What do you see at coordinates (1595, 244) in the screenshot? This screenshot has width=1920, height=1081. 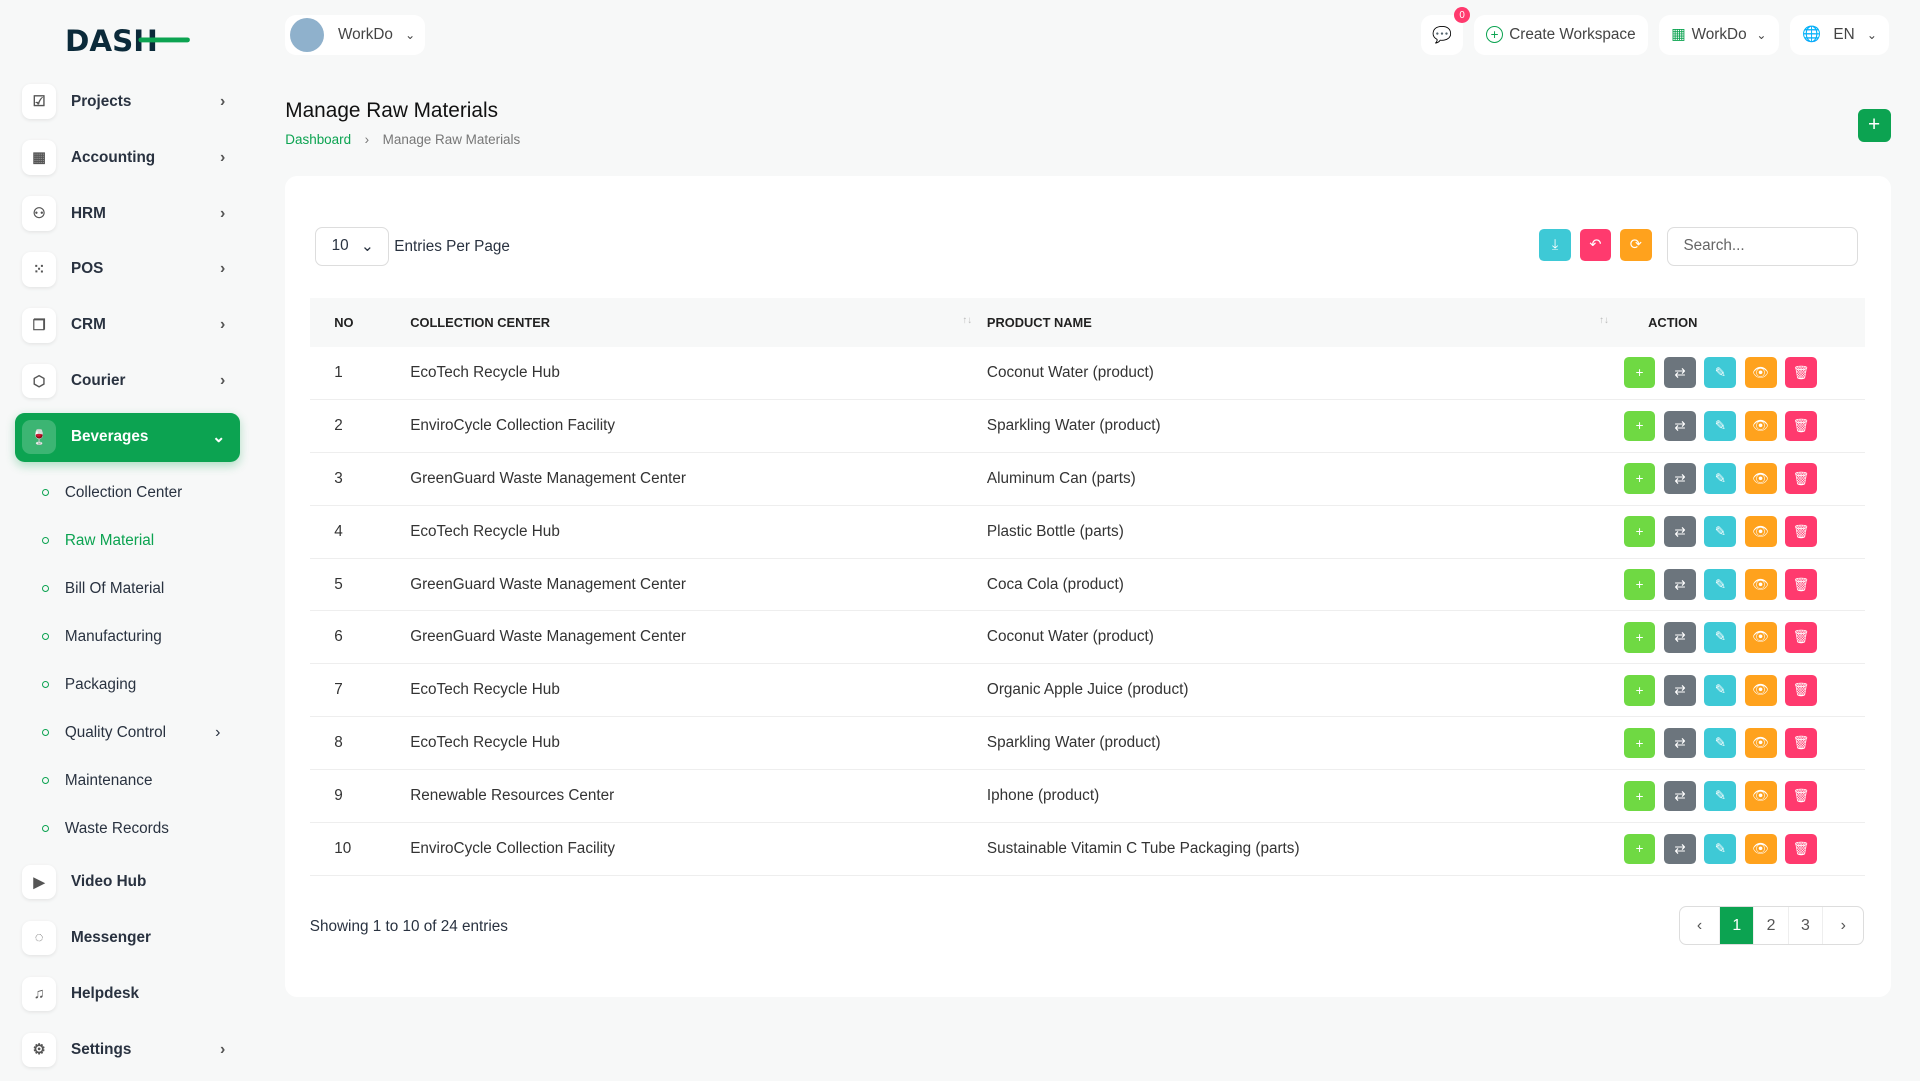 I see `reset-button: ↶` at bounding box center [1595, 244].